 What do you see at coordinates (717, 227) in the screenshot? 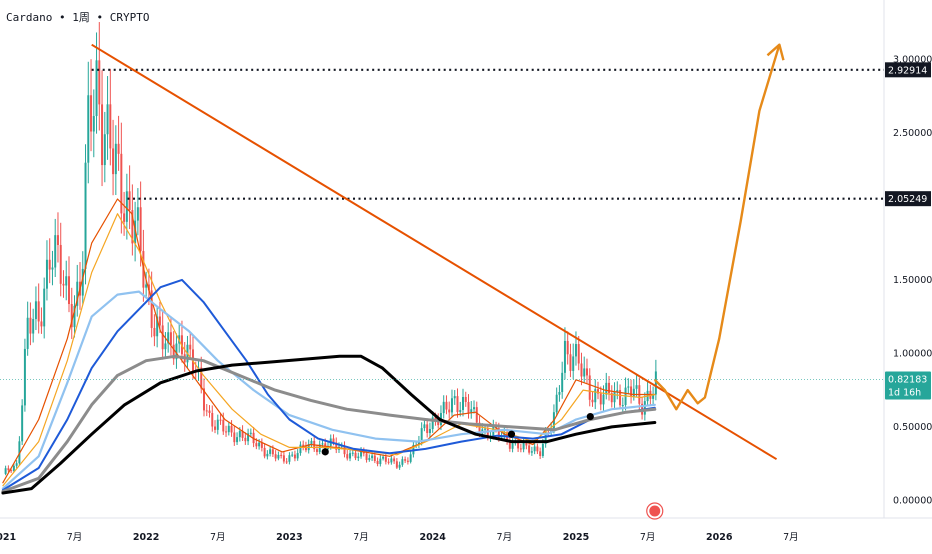
I see `projection-path` at bounding box center [717, 227].